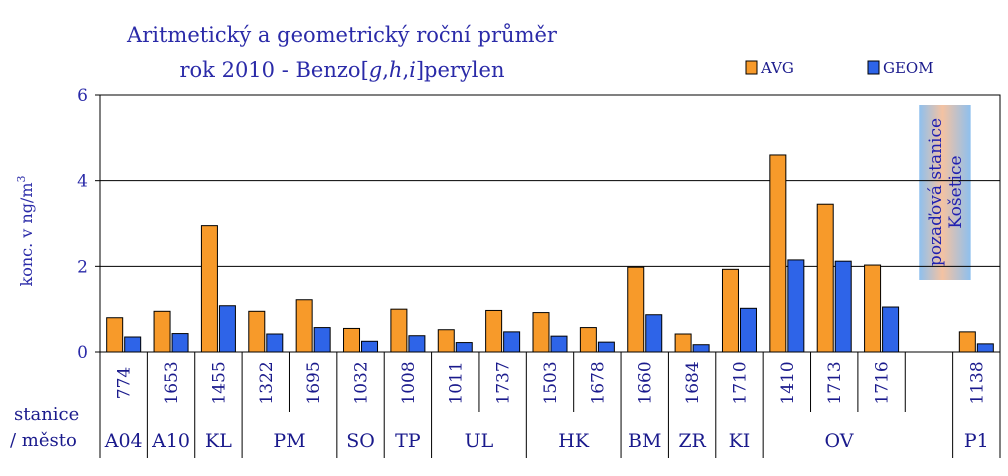 This screenshot has width=1008, height=476. What do you see at coordinates (362, 382) in the screenshot?
I see `station-label: 1032` at bounding box center [362, 382].